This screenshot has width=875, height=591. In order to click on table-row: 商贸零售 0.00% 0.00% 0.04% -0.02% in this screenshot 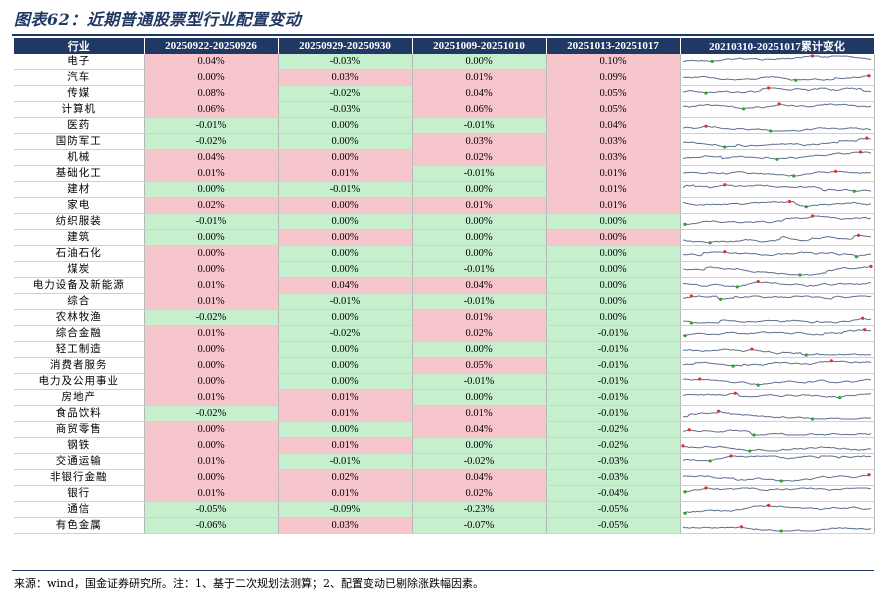, I will do `click(444, 429)`.